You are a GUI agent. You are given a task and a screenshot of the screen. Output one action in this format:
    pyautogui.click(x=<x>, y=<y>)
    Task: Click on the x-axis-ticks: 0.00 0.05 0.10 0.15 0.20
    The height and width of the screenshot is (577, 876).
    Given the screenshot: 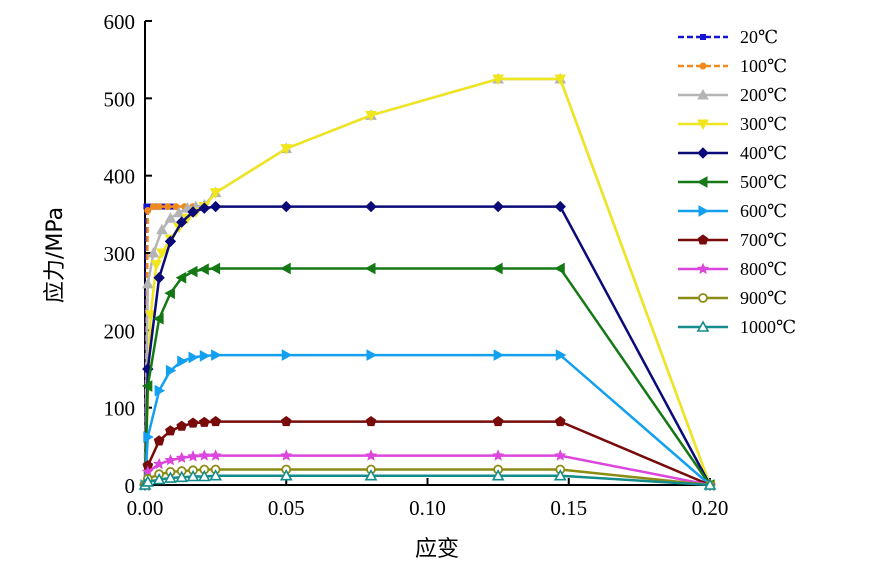 What is the action you would take?
    pyautogui.click(x=427, y=499)
    